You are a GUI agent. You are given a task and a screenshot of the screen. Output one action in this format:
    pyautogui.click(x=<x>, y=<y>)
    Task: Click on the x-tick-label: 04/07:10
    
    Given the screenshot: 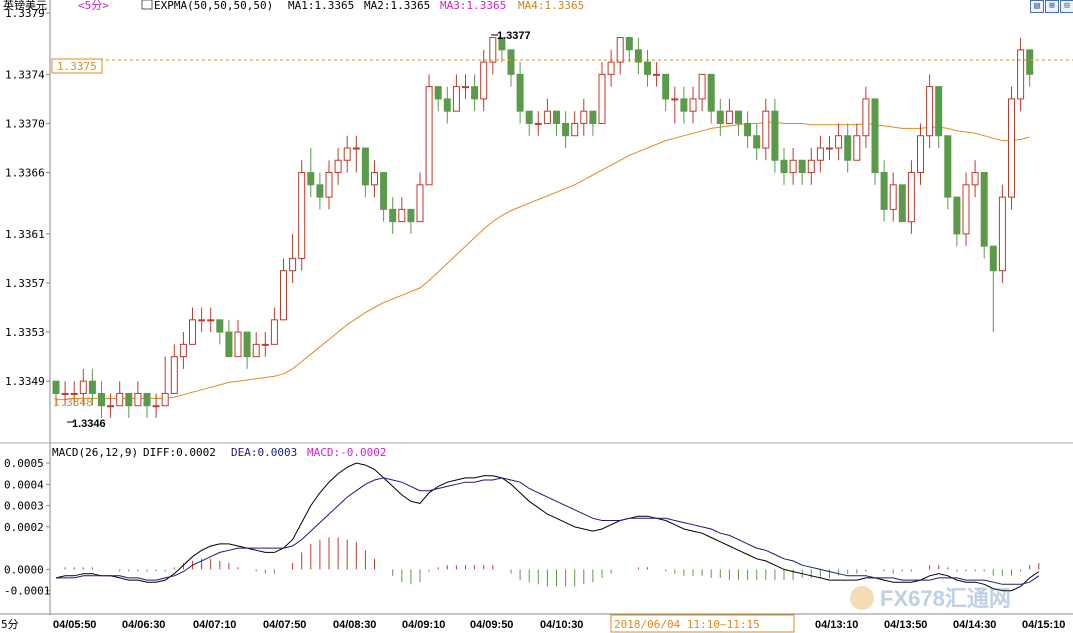 What is the action you would take?
    pyautogui.click(x=214, y=625)
    